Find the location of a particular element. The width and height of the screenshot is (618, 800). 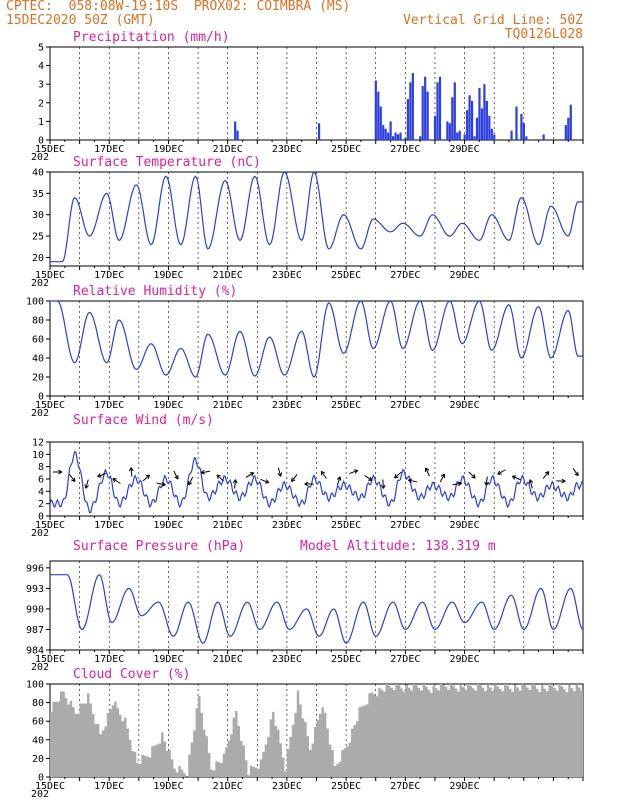

y-tick-label: 6 is located at coordinates (41, 480).